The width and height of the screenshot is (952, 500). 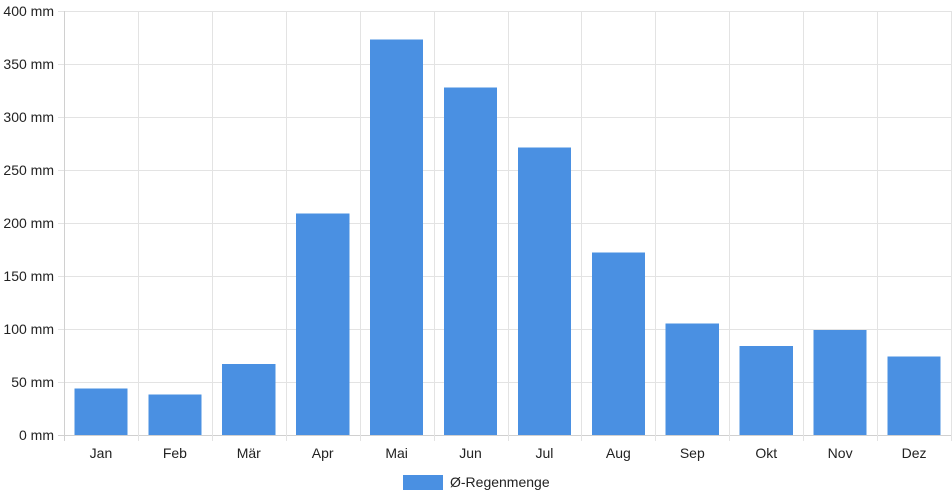 What do you see at coordinates (323, 324) in the screenshot?
I see `bar-apr` at bounding box center [323, 324].